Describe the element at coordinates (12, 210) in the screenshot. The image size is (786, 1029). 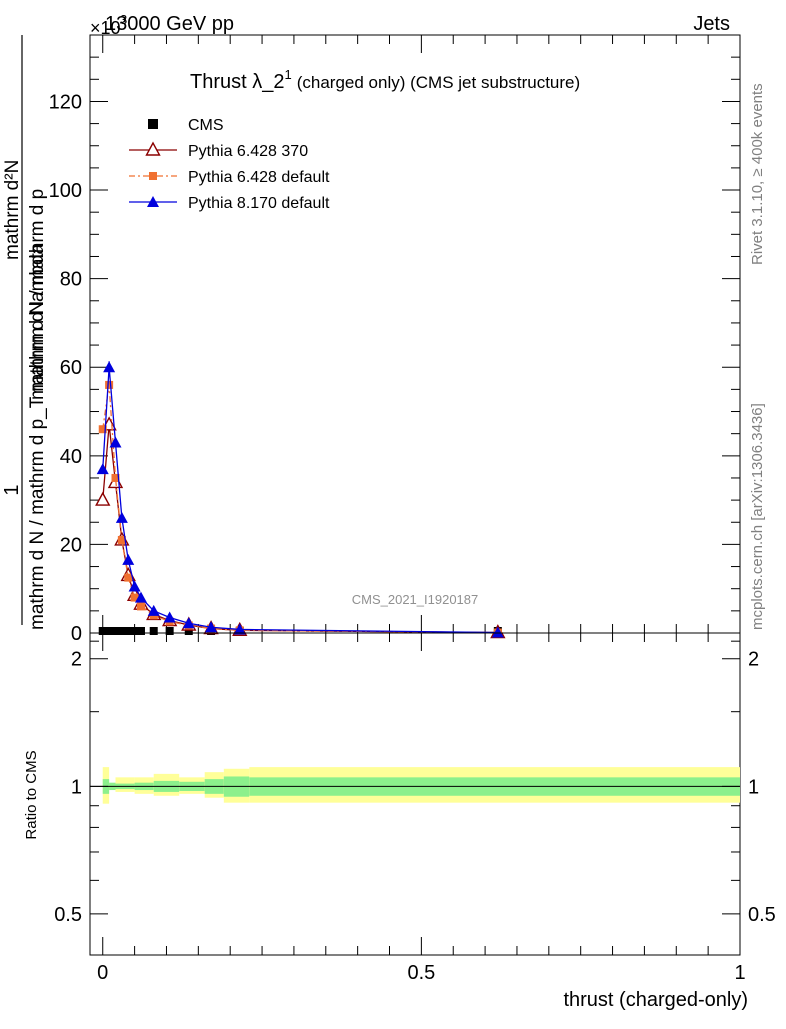
I see `y-label-numerator: mathrm d²N` at that location.